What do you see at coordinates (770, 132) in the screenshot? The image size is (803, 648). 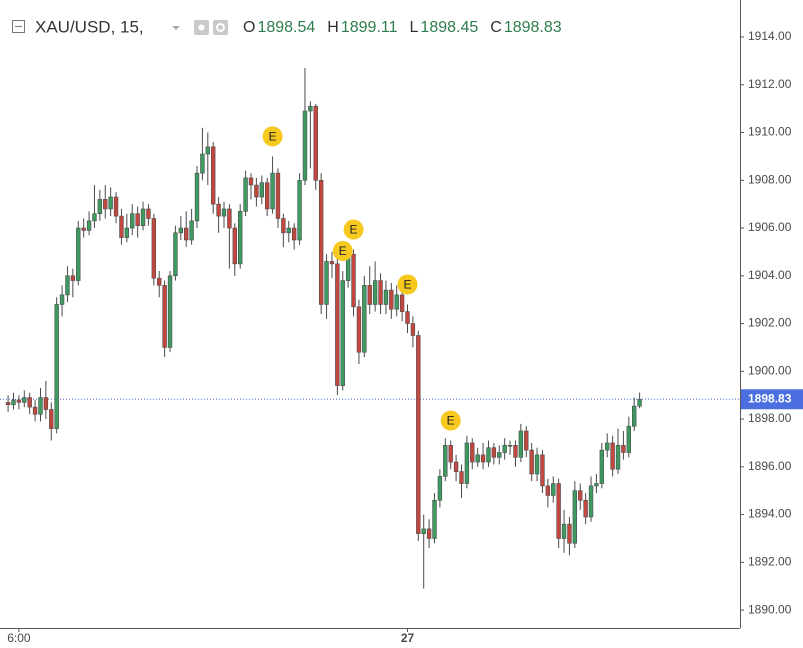 I see `y-tick-label: 1910.00` at bounding box center [770, 132].